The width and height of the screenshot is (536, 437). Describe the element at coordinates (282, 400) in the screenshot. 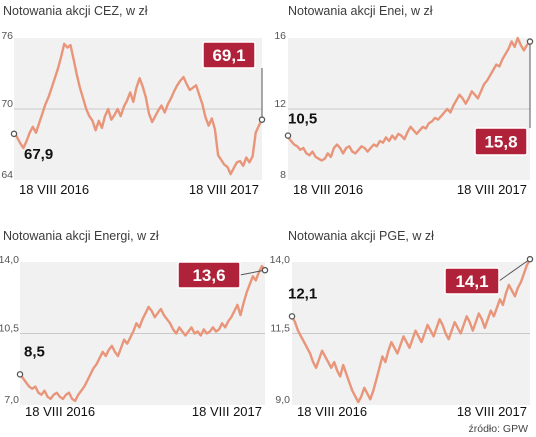

I see `y-tick-label: 9,0` at that location.